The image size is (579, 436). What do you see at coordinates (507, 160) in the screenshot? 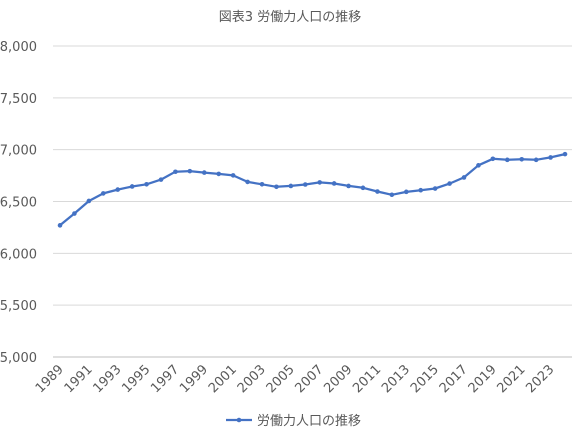
I see `data-point-2020` at bounding box center [507, 160].